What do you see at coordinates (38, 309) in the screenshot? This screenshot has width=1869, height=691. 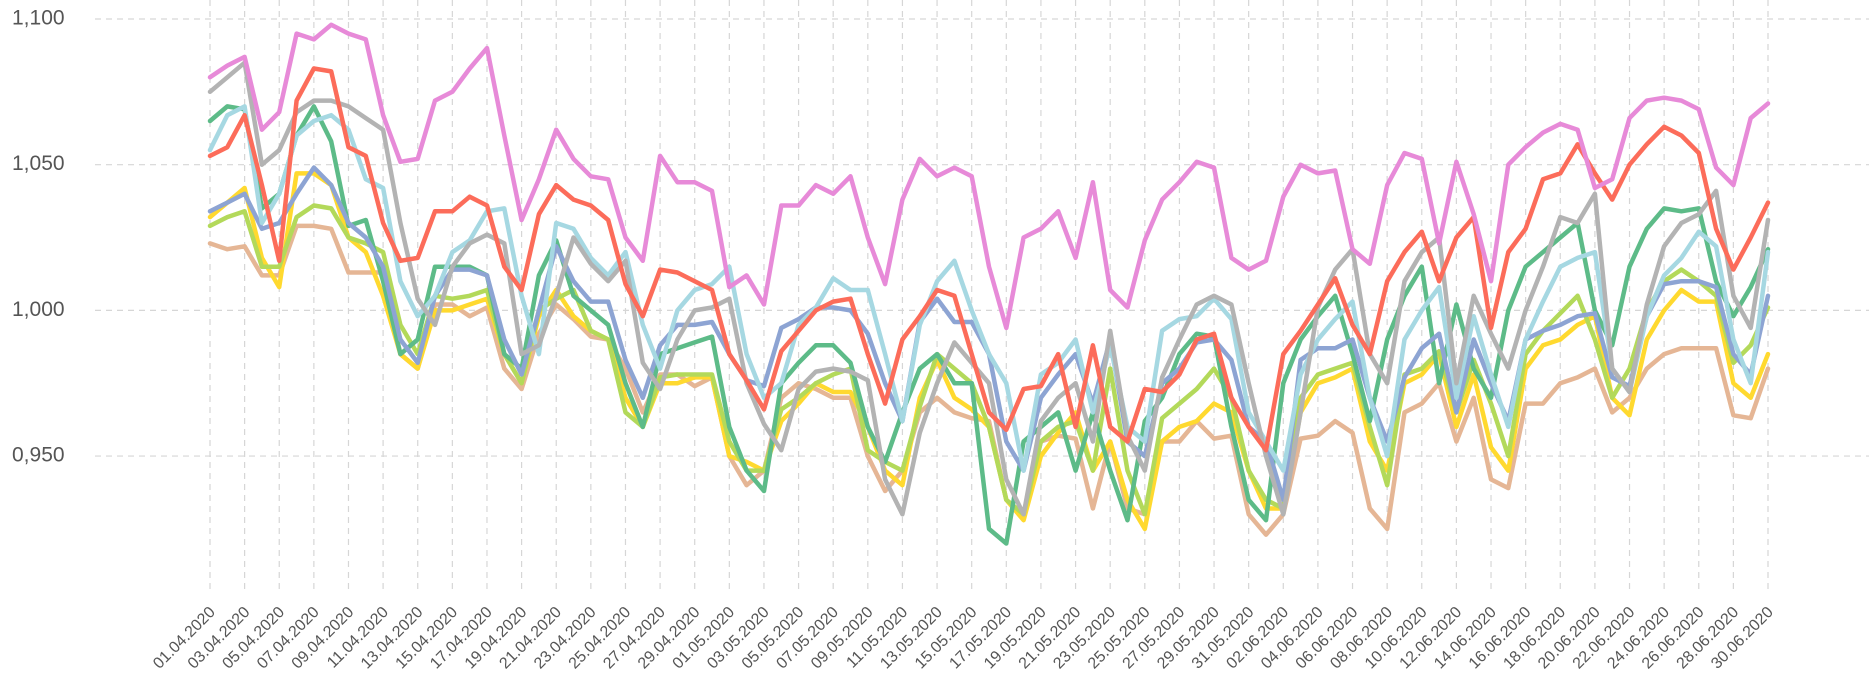 I see `y-tick-label: 1,000` at bounding box center [38, 309].